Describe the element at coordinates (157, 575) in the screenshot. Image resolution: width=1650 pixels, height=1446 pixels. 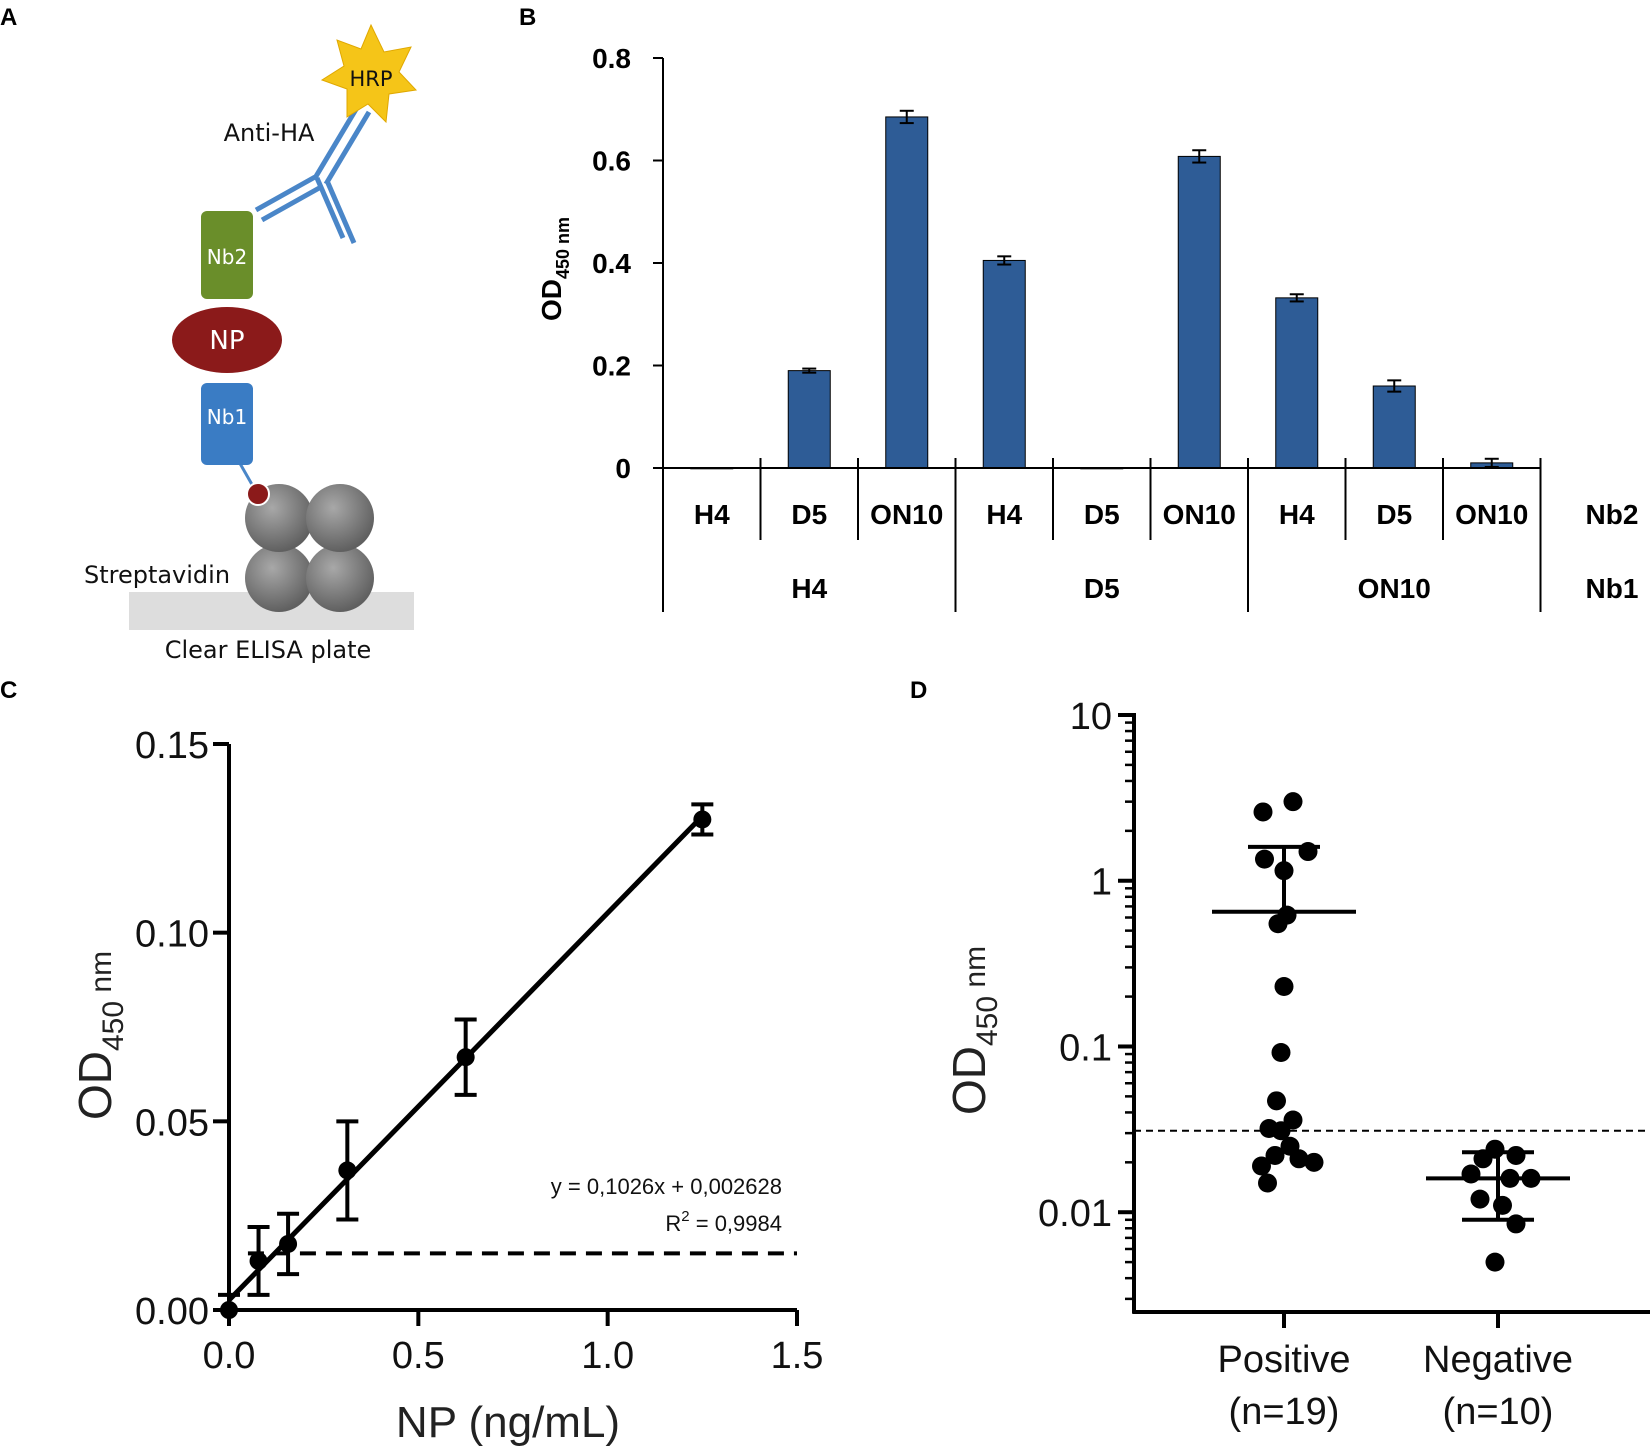
I see `streptavidin-label: Streptavidin` at that location.